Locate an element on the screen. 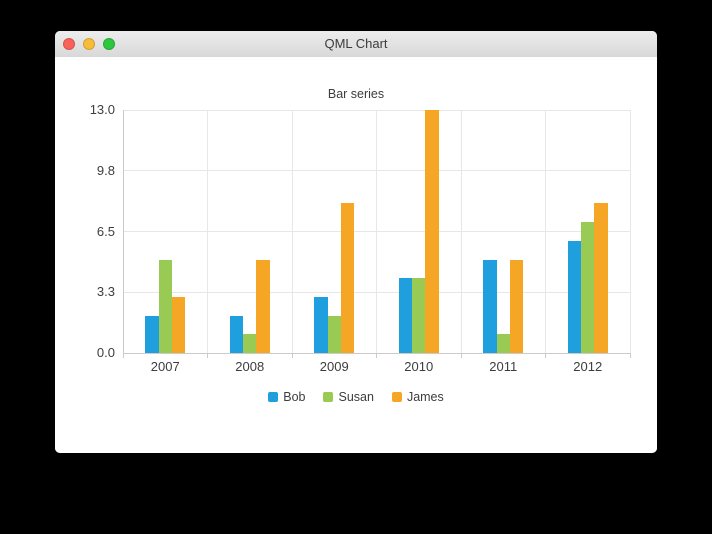 This screenshot has height=534, width=712. y-axis-tick-label: 13.0 is located at coordinates (102, 109).